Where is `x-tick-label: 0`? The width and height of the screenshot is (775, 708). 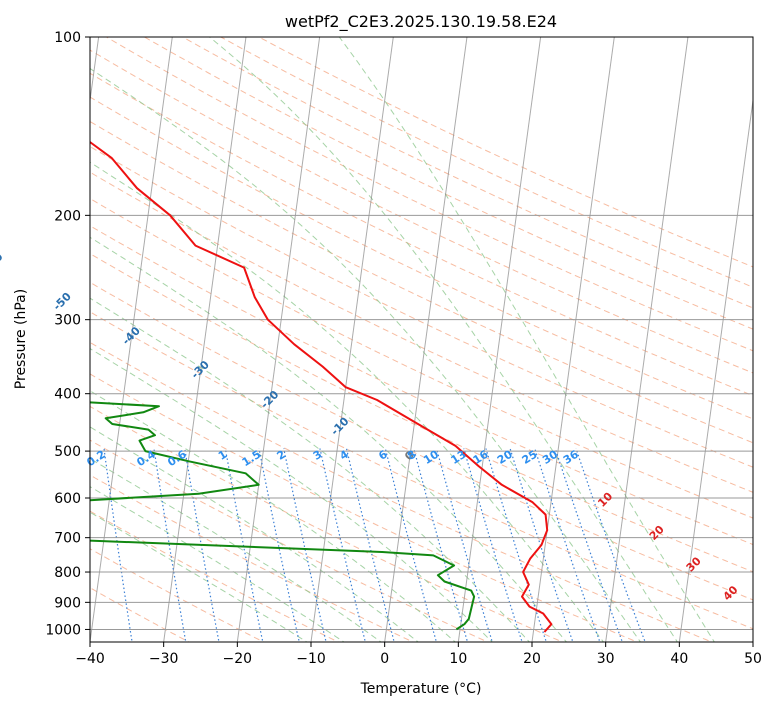 x-tick-label: 0 is located at coordinates (384, 659).